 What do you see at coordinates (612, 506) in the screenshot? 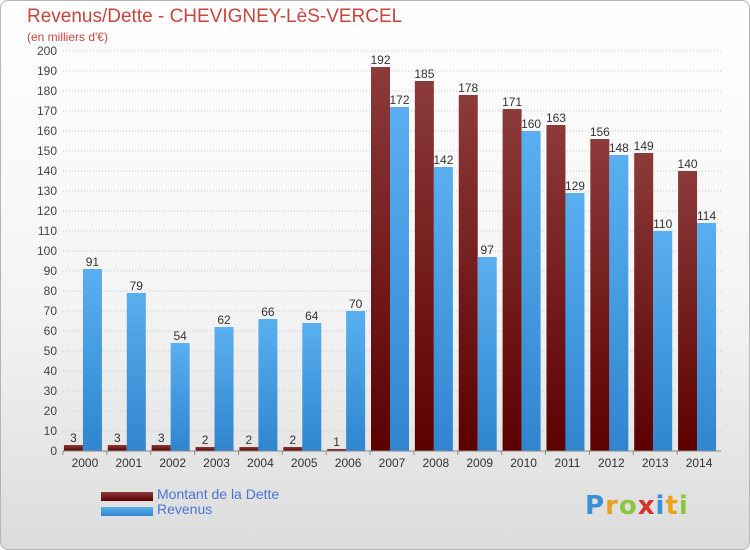
I see `logo-letter: r` at bounding box center [612, 506].